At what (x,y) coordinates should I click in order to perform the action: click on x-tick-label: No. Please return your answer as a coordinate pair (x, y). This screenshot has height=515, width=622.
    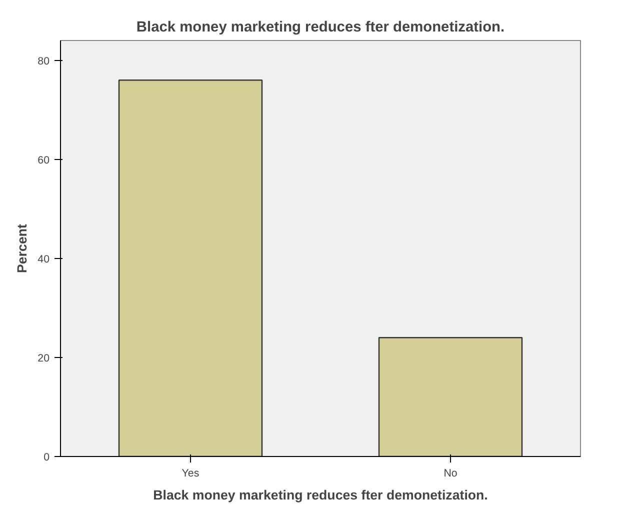
    Looking at the image, I should click on (451, 474).